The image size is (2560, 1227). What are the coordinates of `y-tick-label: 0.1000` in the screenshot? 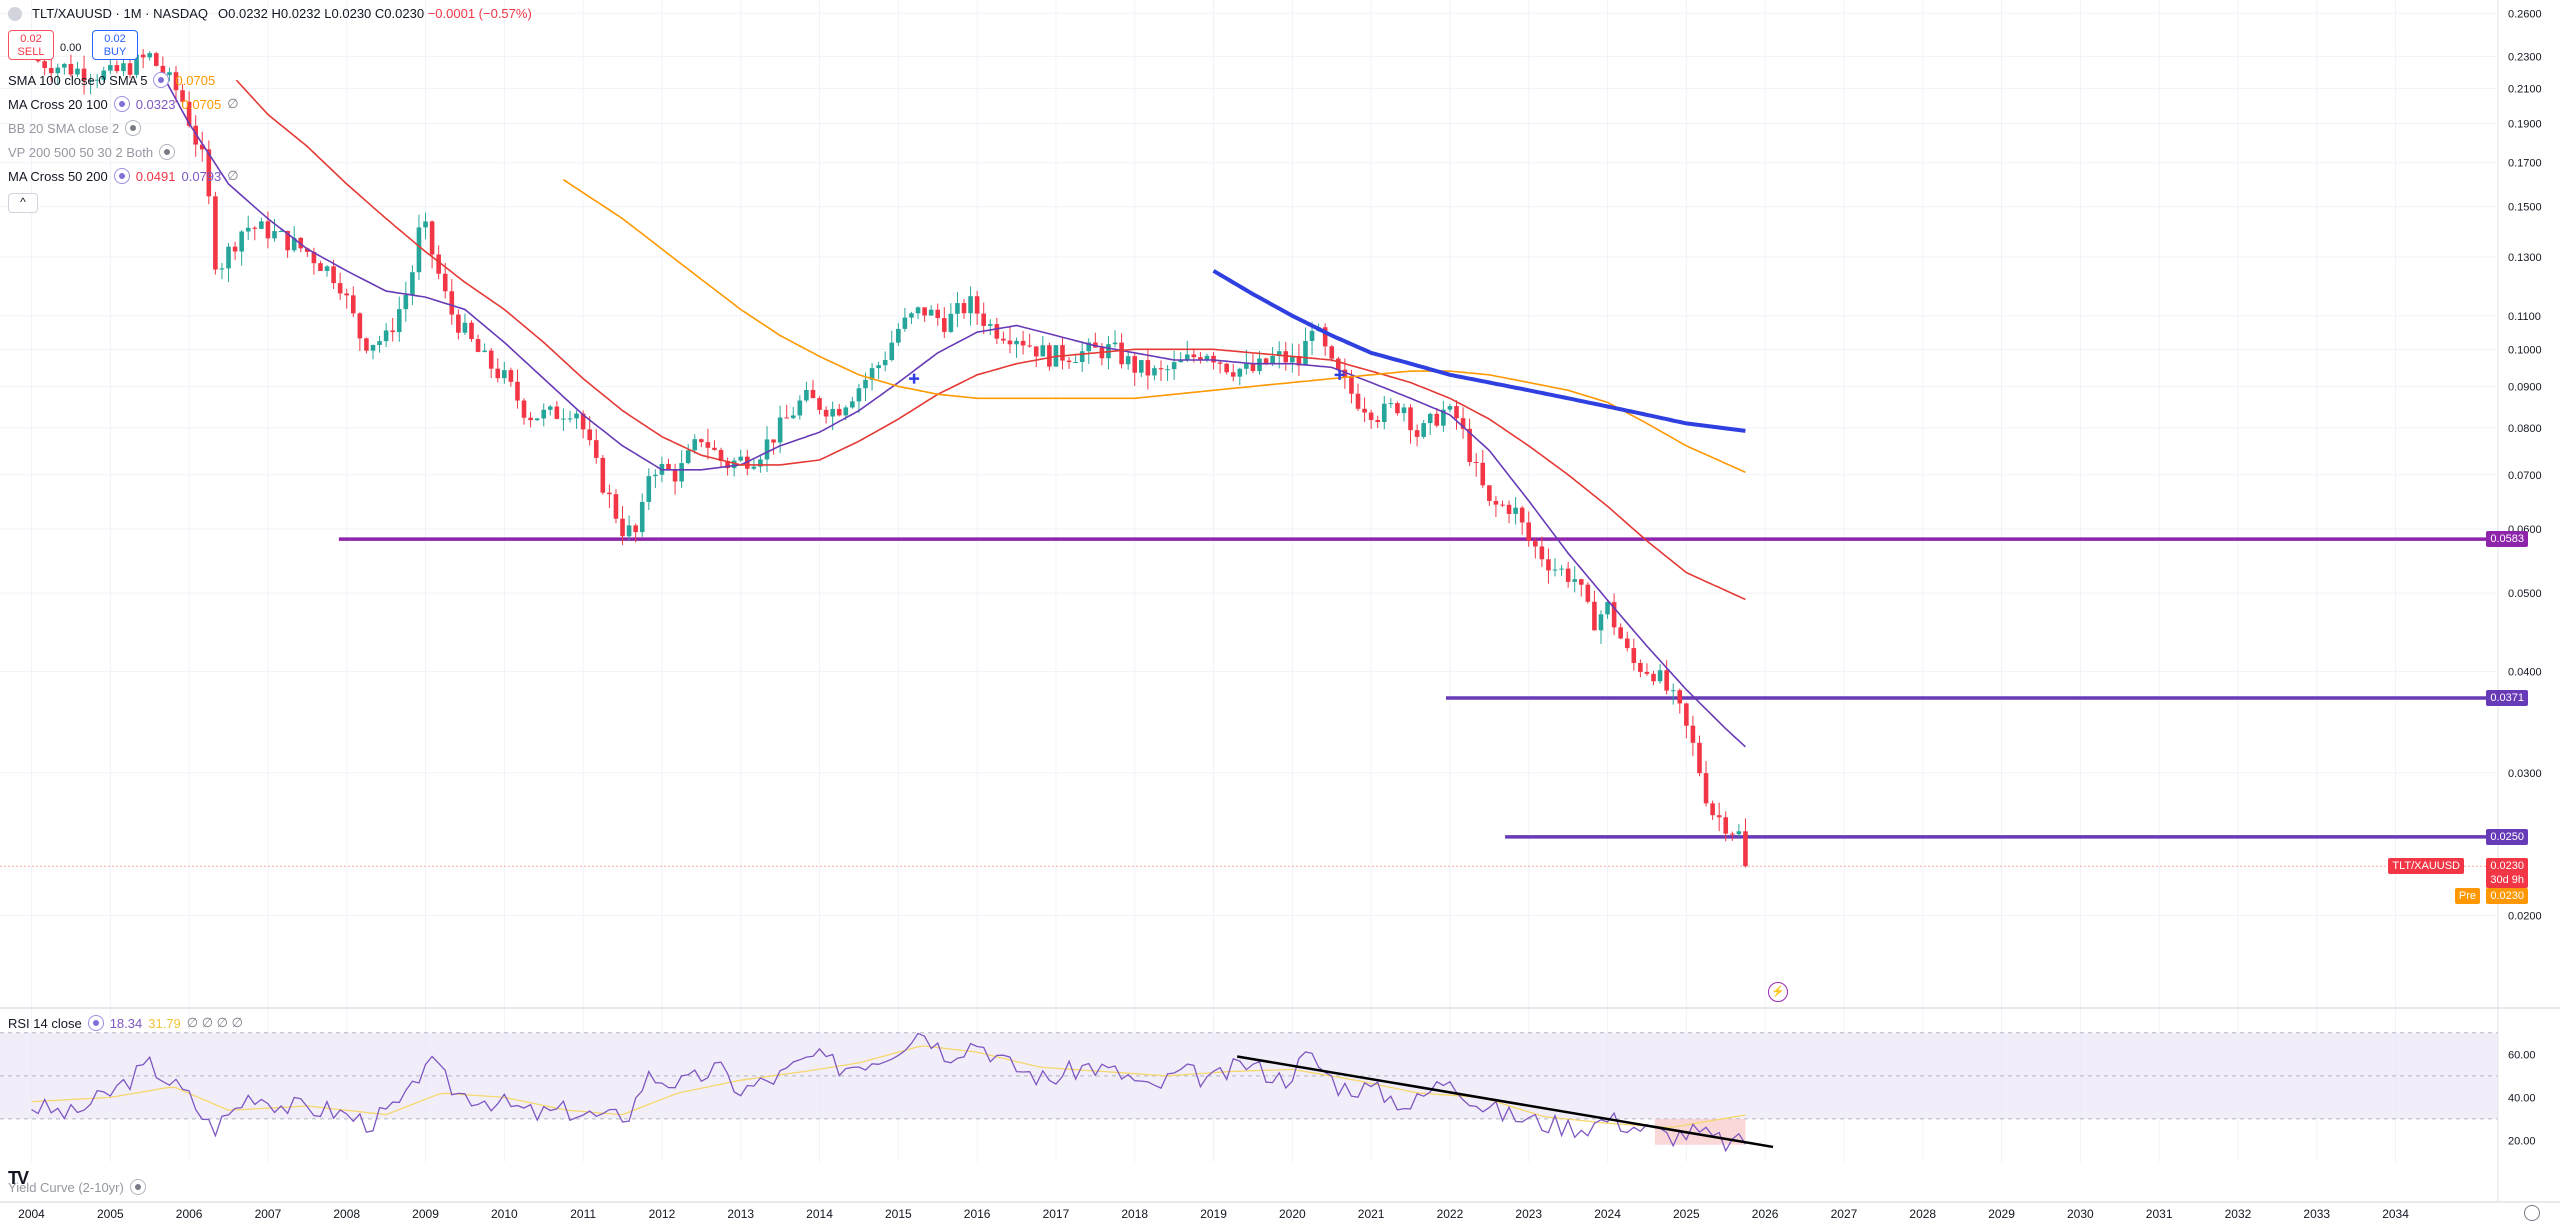 It's located at (2525, 350).